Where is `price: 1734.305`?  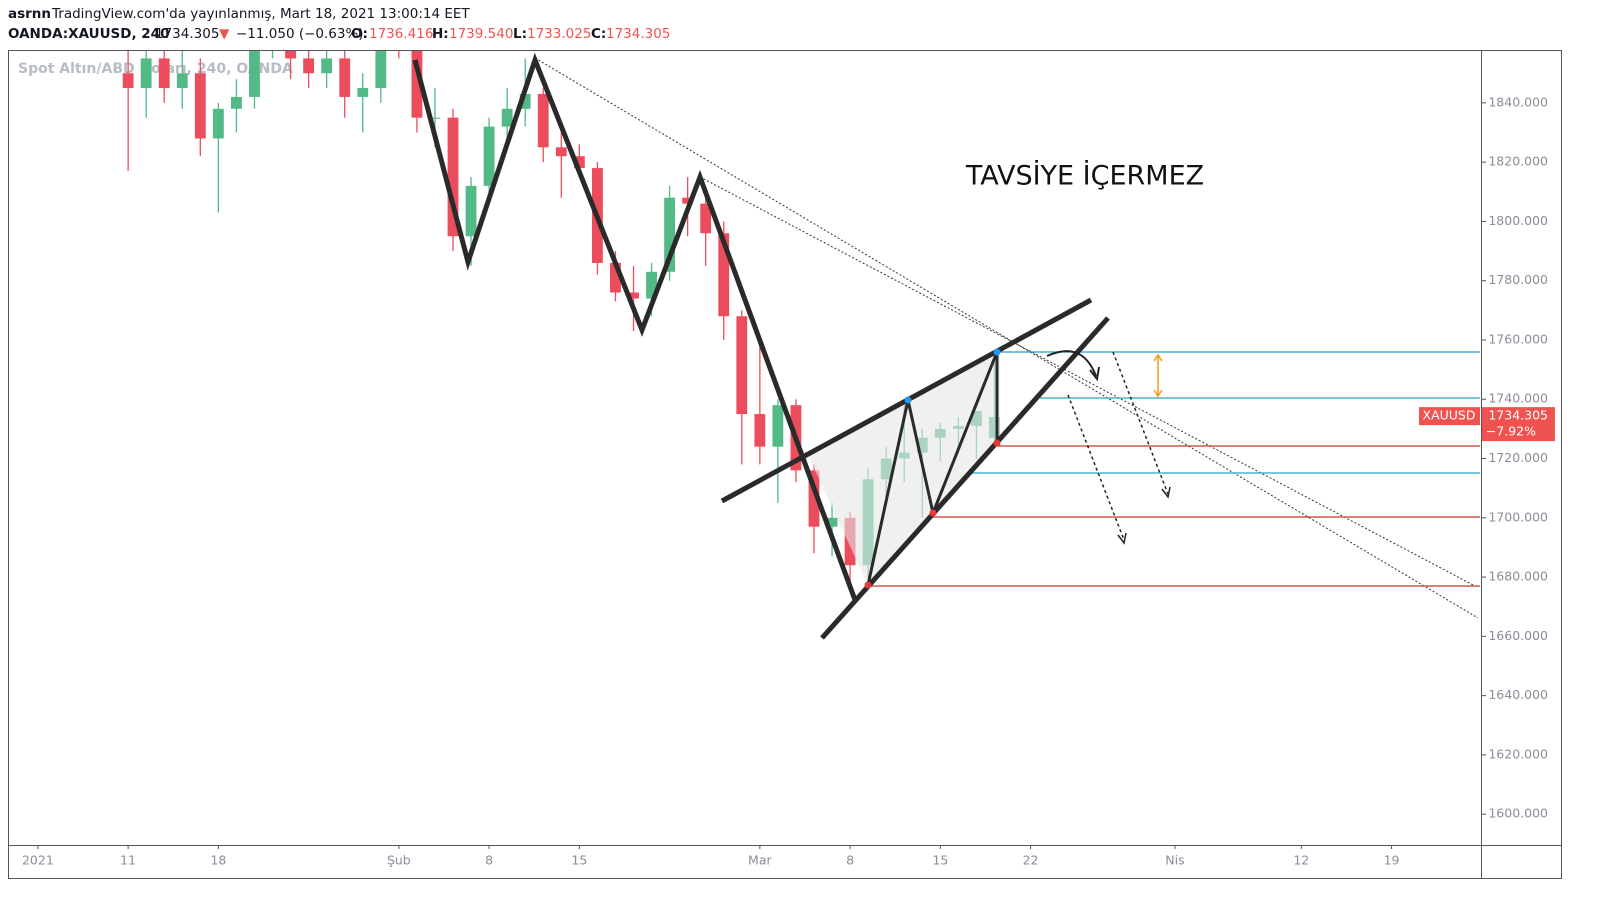 price: 1734.305 is located at coordinates (187, 34).